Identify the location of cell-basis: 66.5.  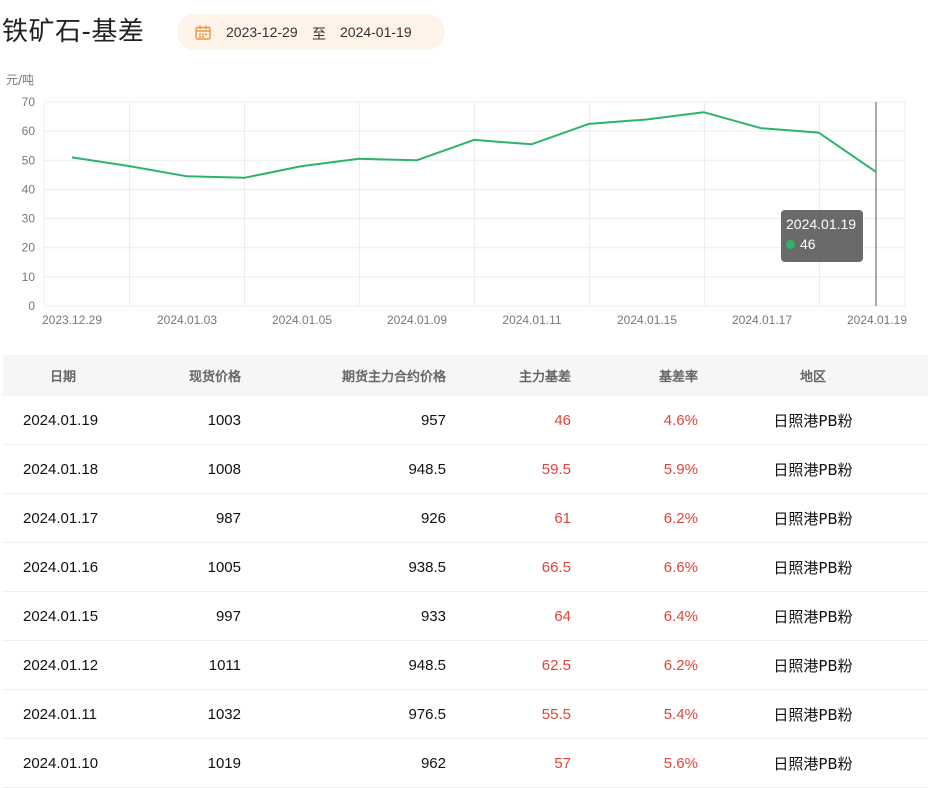
(508, 567).